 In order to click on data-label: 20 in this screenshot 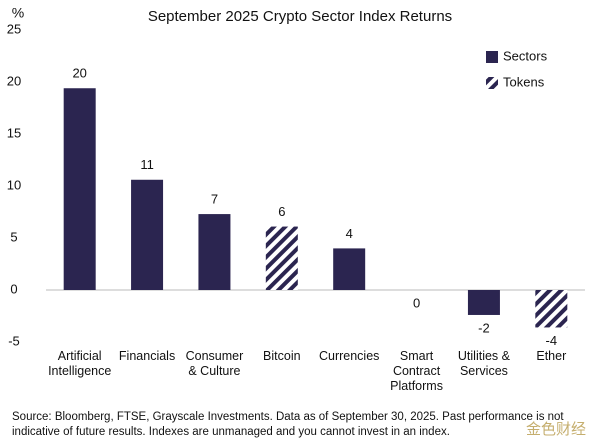, I will do `click(79, 73)`.